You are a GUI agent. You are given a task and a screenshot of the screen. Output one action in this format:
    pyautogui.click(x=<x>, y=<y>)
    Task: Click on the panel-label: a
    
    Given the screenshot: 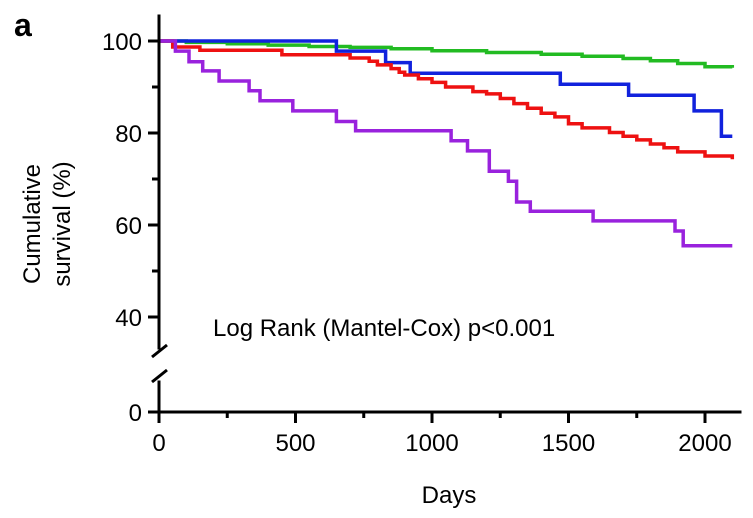 What is the action you would take?
    pyautogui.click(x=23, y=25)
    